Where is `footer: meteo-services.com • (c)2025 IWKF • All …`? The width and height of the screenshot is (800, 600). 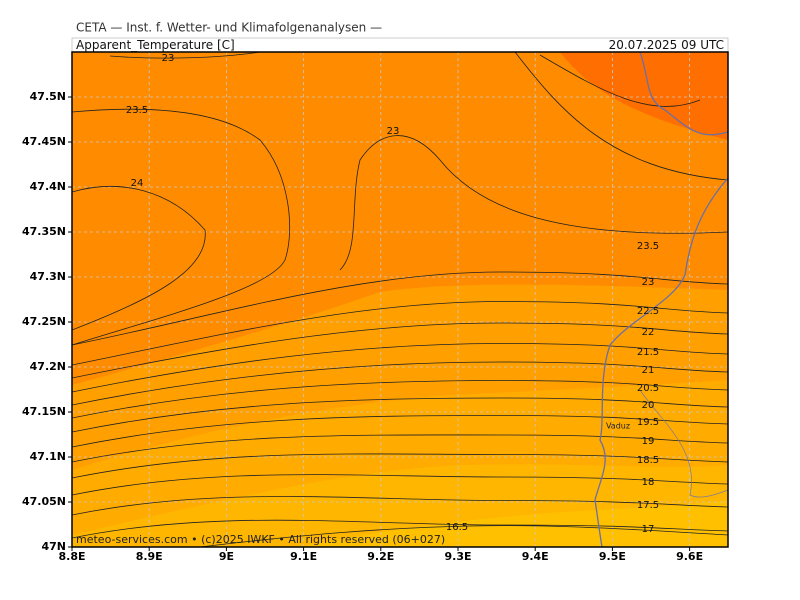
footer: meteo-services.com • (c)2025 IWKF • All … is located at coordinates (260, 539).